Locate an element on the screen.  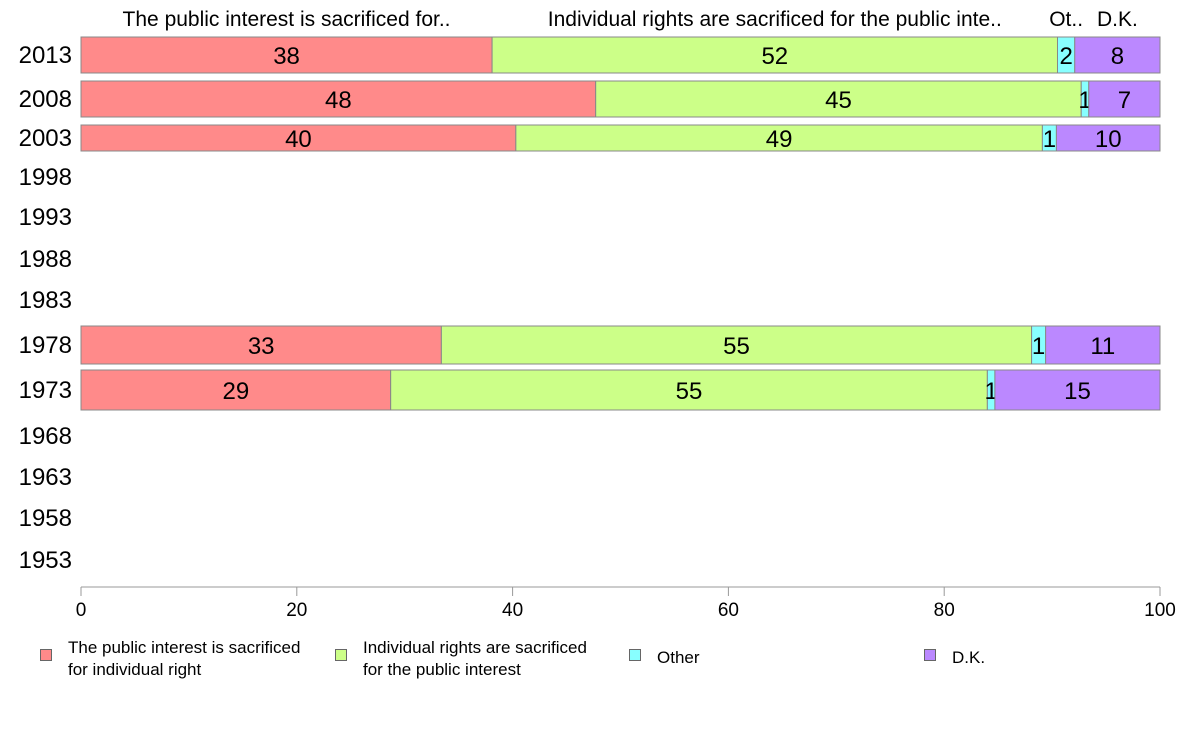
data-label: 40 is located at coordinates (298, 139).